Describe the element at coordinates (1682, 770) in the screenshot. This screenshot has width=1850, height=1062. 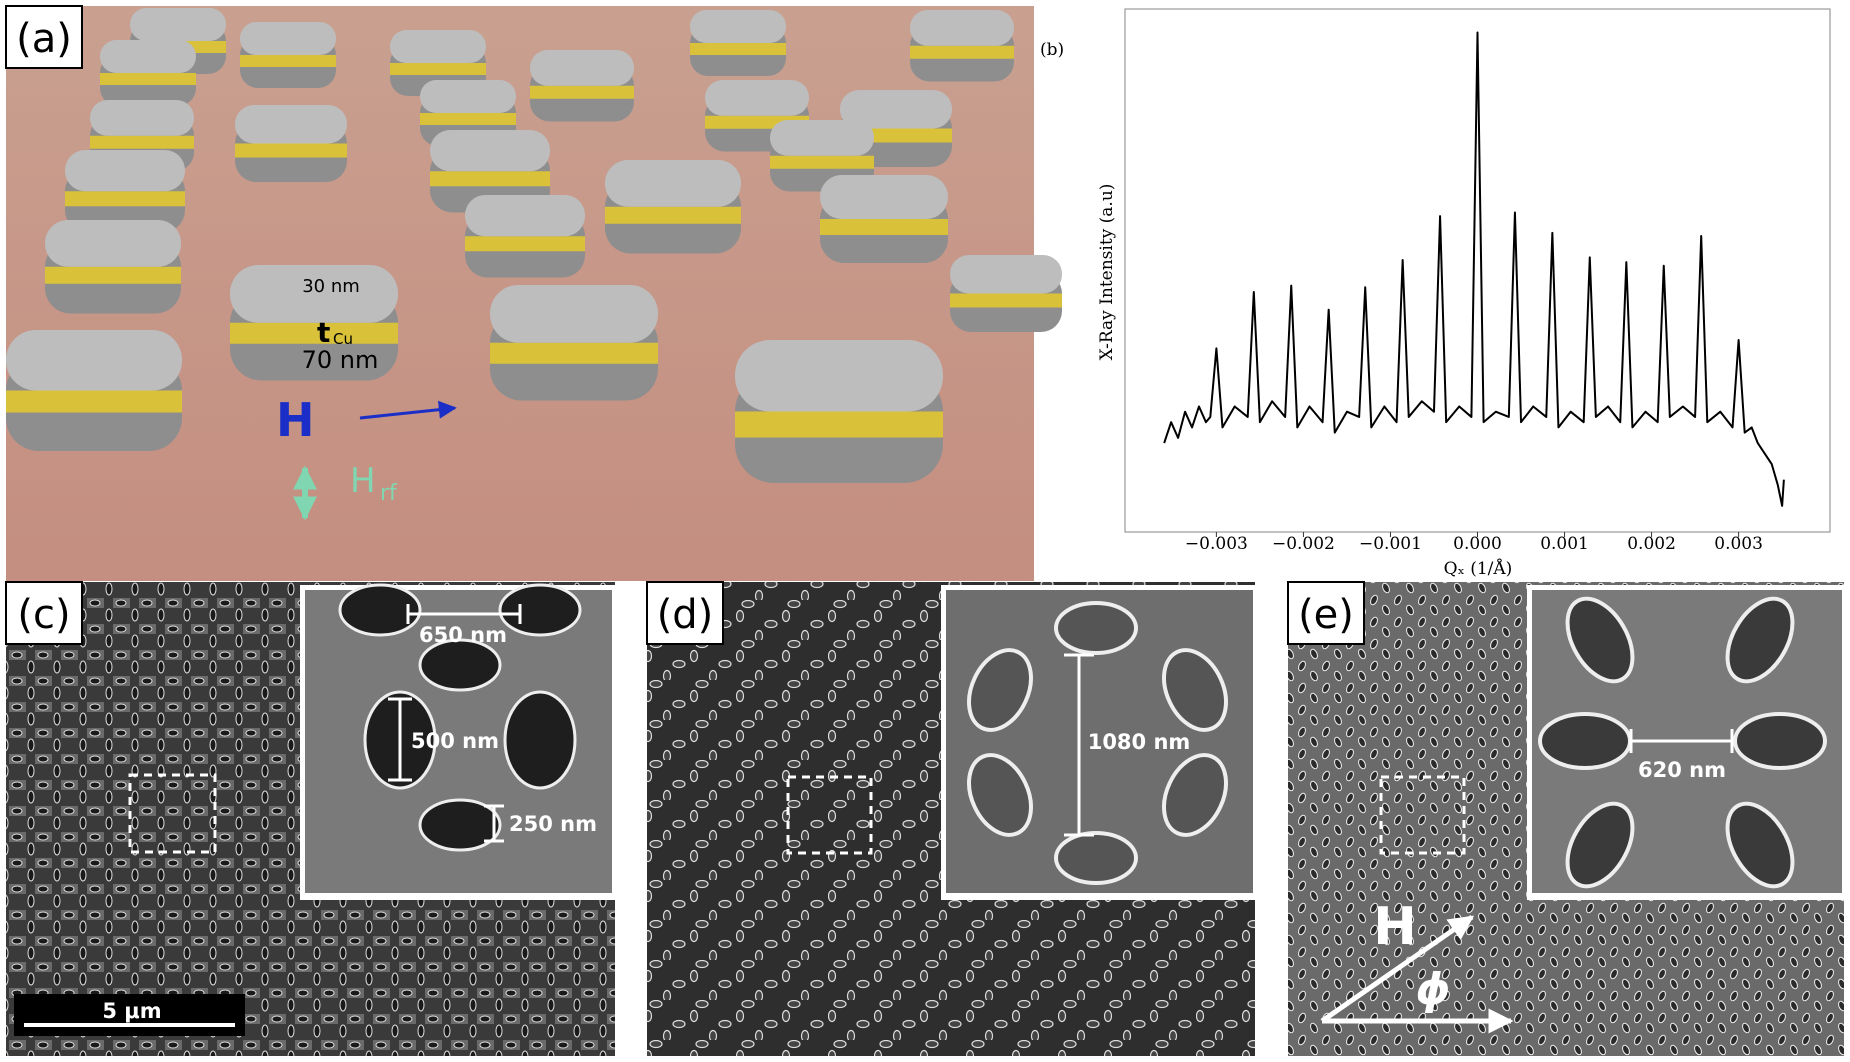
I see `annotation: 620 nm` at that location.